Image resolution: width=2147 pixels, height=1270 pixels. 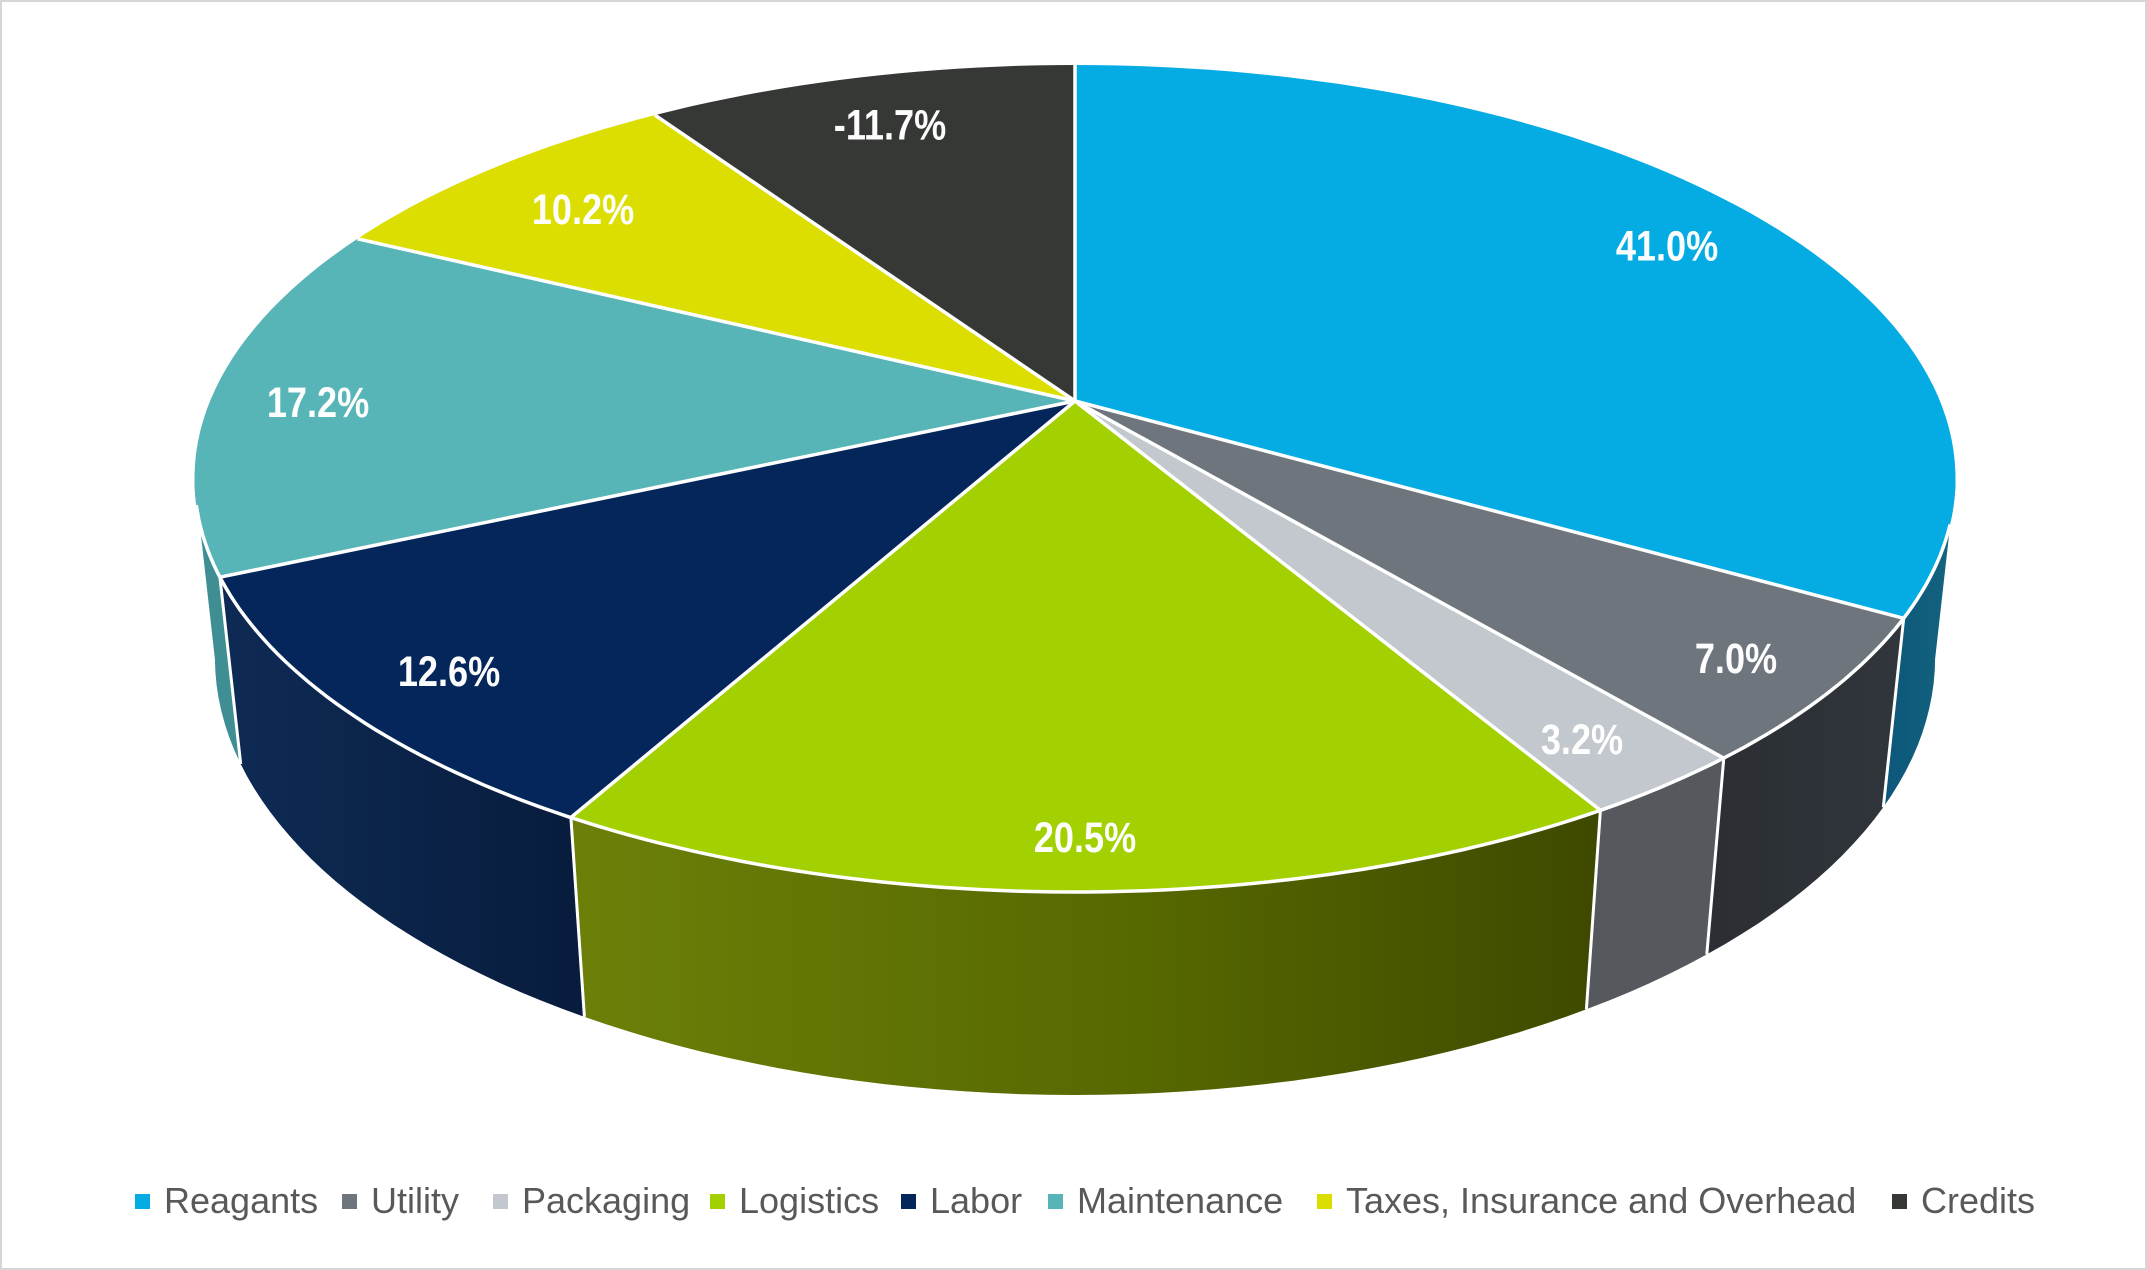 What do you see at coordinates (1667, 246) in the screenshot?
I see `svg-text: 41.0%` at bounding box center [1667, 246].